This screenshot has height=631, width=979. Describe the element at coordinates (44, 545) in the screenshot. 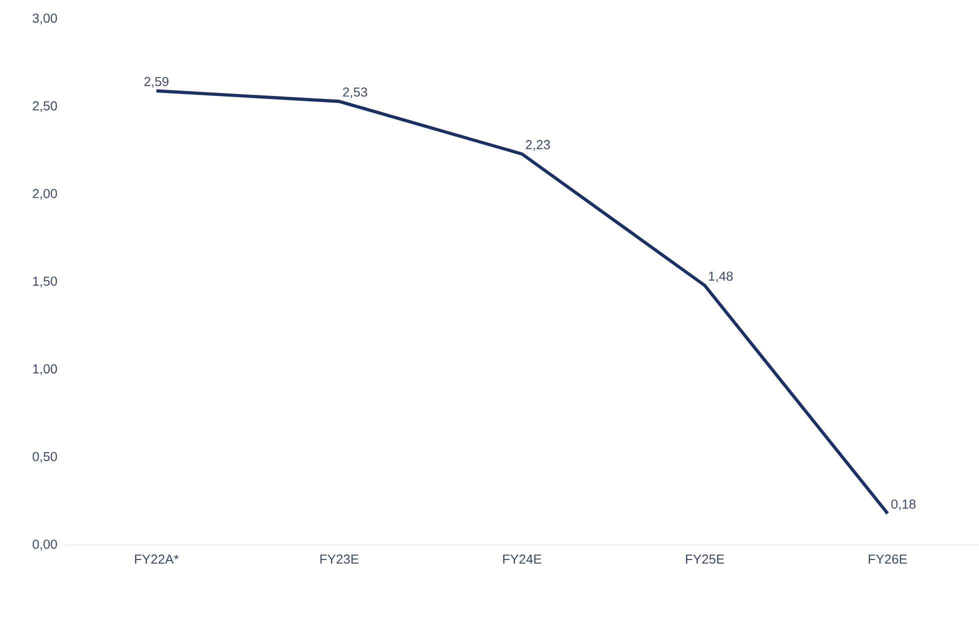

I see `y-tick-label: 0,00` at that location.